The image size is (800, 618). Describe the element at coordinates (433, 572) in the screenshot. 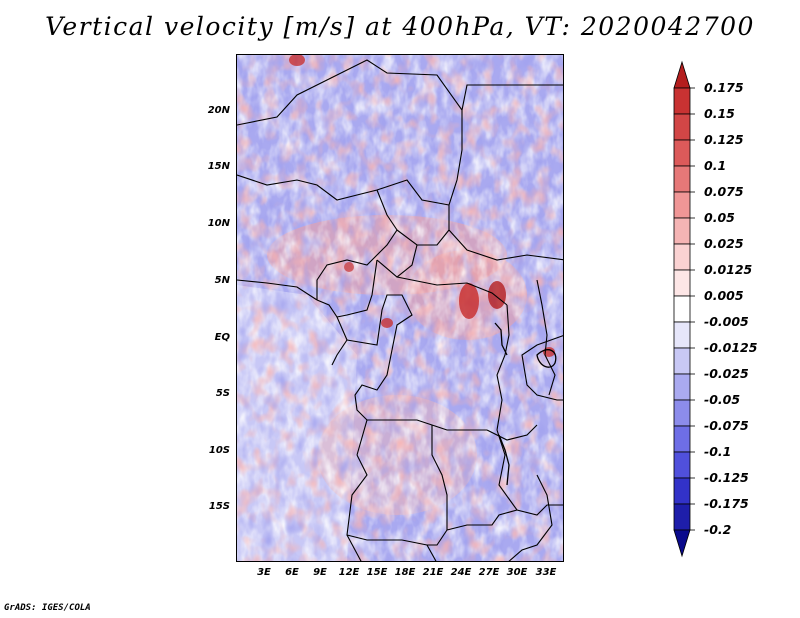

I see `lon-label: 21E` at that location.